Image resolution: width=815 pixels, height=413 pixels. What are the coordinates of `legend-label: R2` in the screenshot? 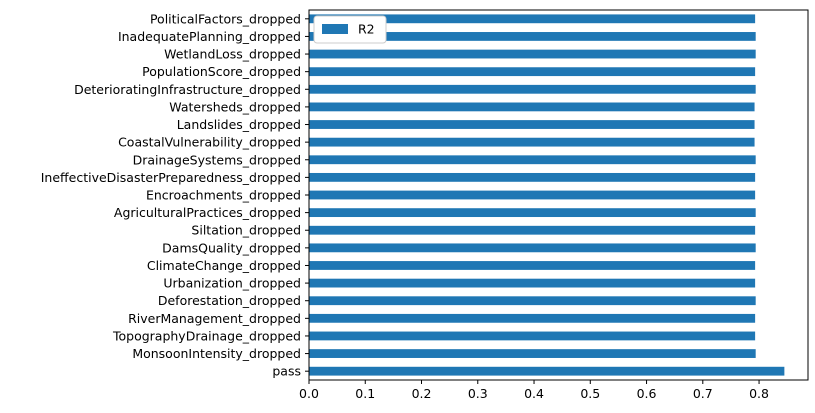 It's located at (366, 29).